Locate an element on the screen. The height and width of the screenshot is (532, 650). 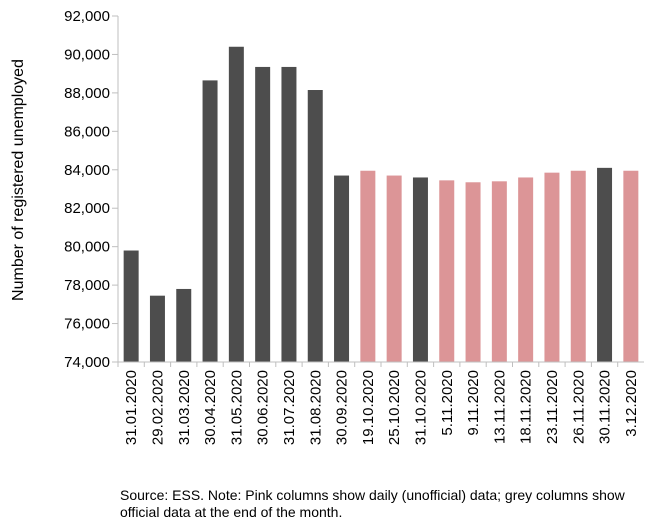
y-tick-label: 92,000 is located at coordinates (87, 16).